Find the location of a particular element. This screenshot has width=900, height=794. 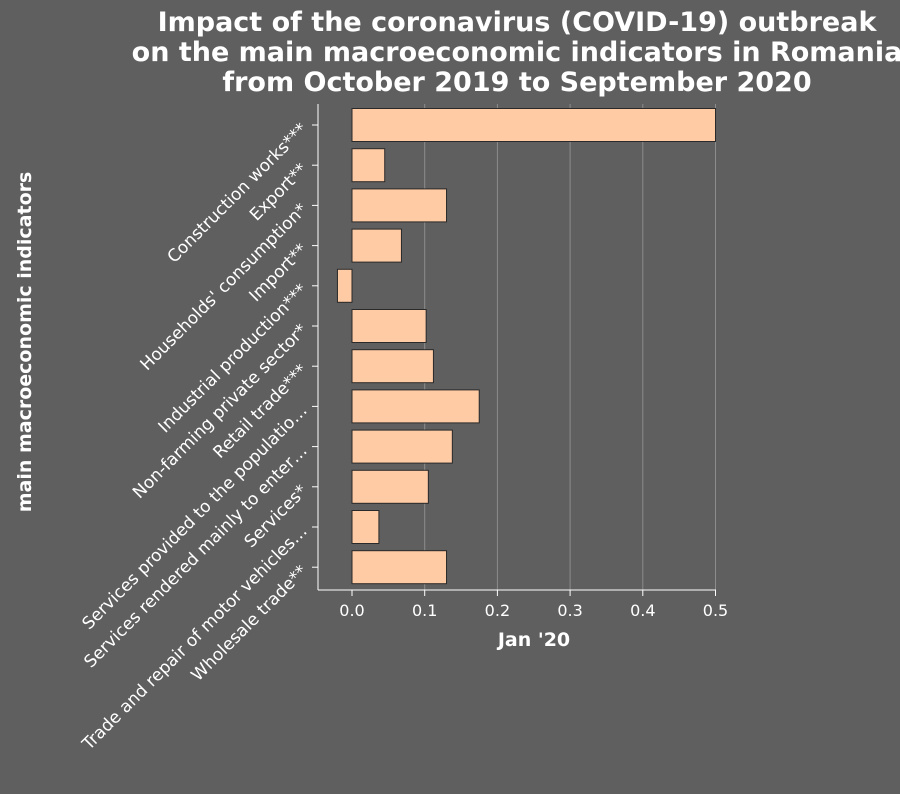

x-axis-label: Jan '20 is located at coordinates (533, 640).